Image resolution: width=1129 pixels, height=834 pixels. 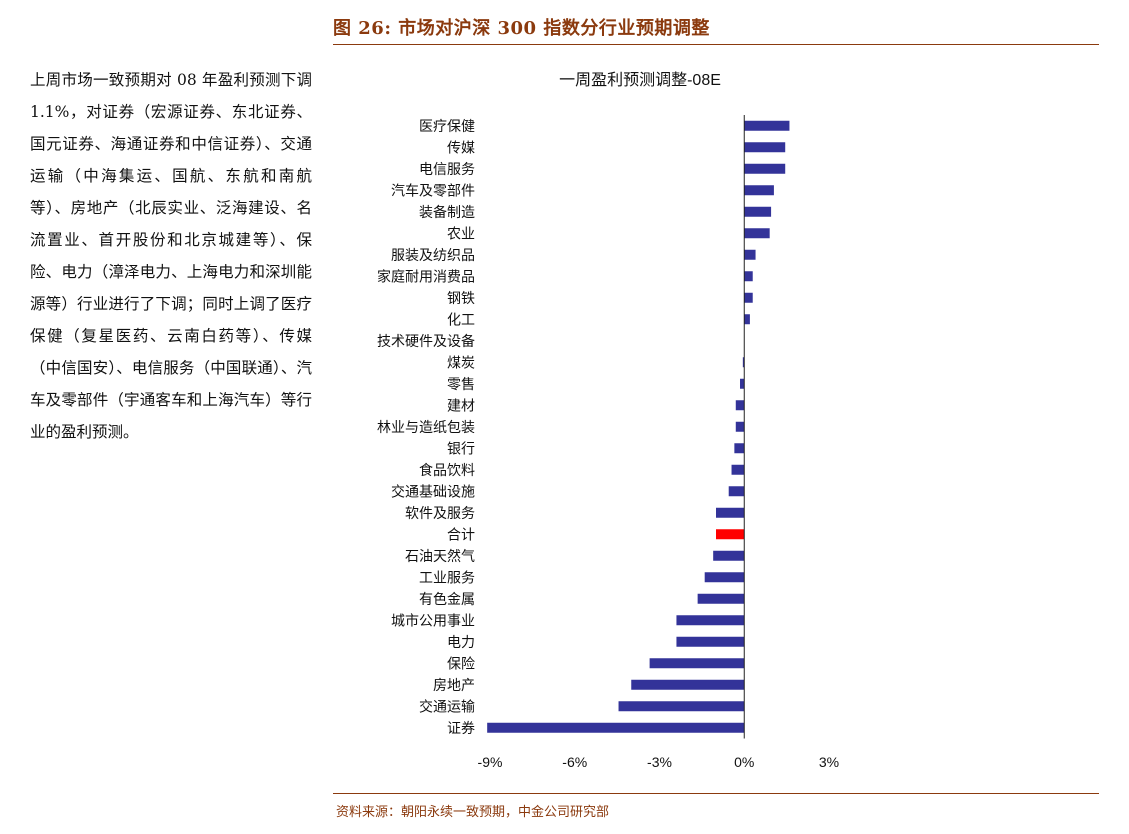 I want to click on x-tick-label: -3%, so click(x=659, y=762).